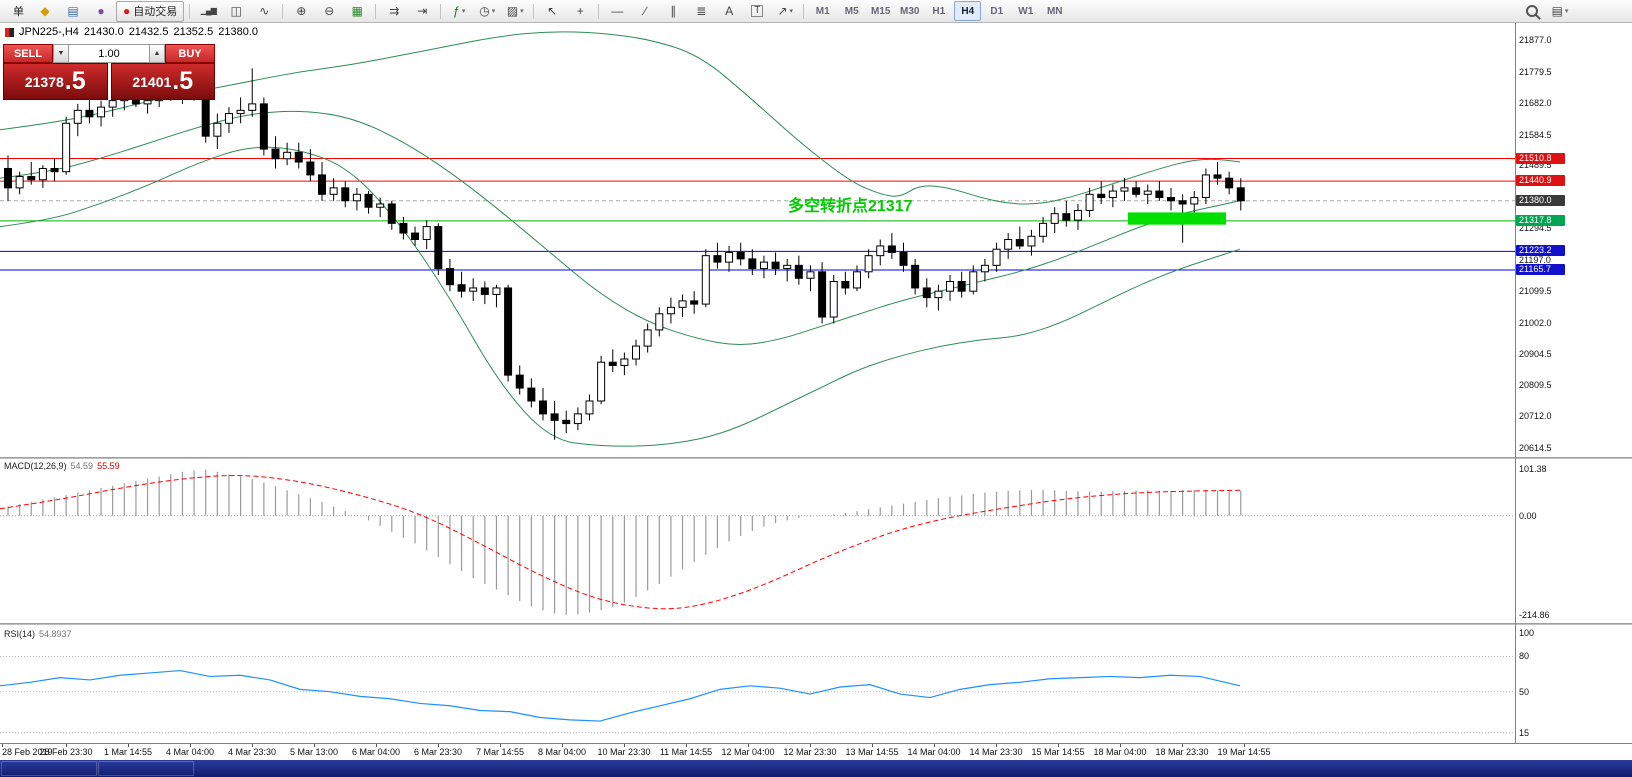 This screenshot has height=777, width=1632. What do you see at coordinates (73, 11) in the screenshot?
I see `metaeditor-icon: ▤` at bounding box center [73, 11].